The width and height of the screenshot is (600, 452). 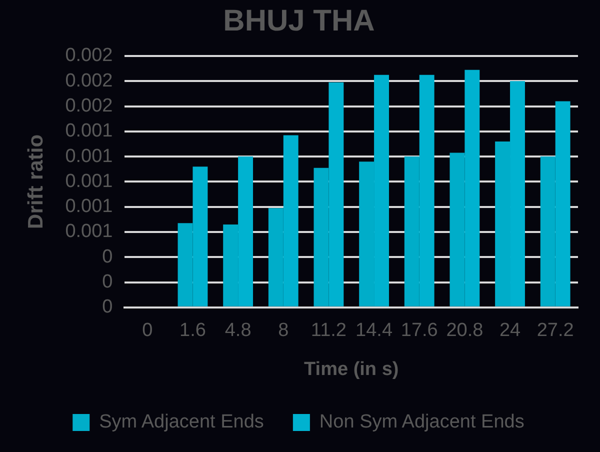 I want to click on x-tick-label: 0, so click(x=147, y=331).